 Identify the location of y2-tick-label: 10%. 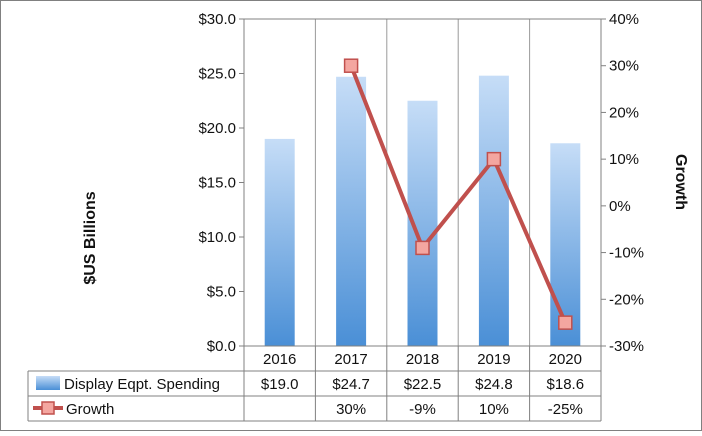
(624, 159).